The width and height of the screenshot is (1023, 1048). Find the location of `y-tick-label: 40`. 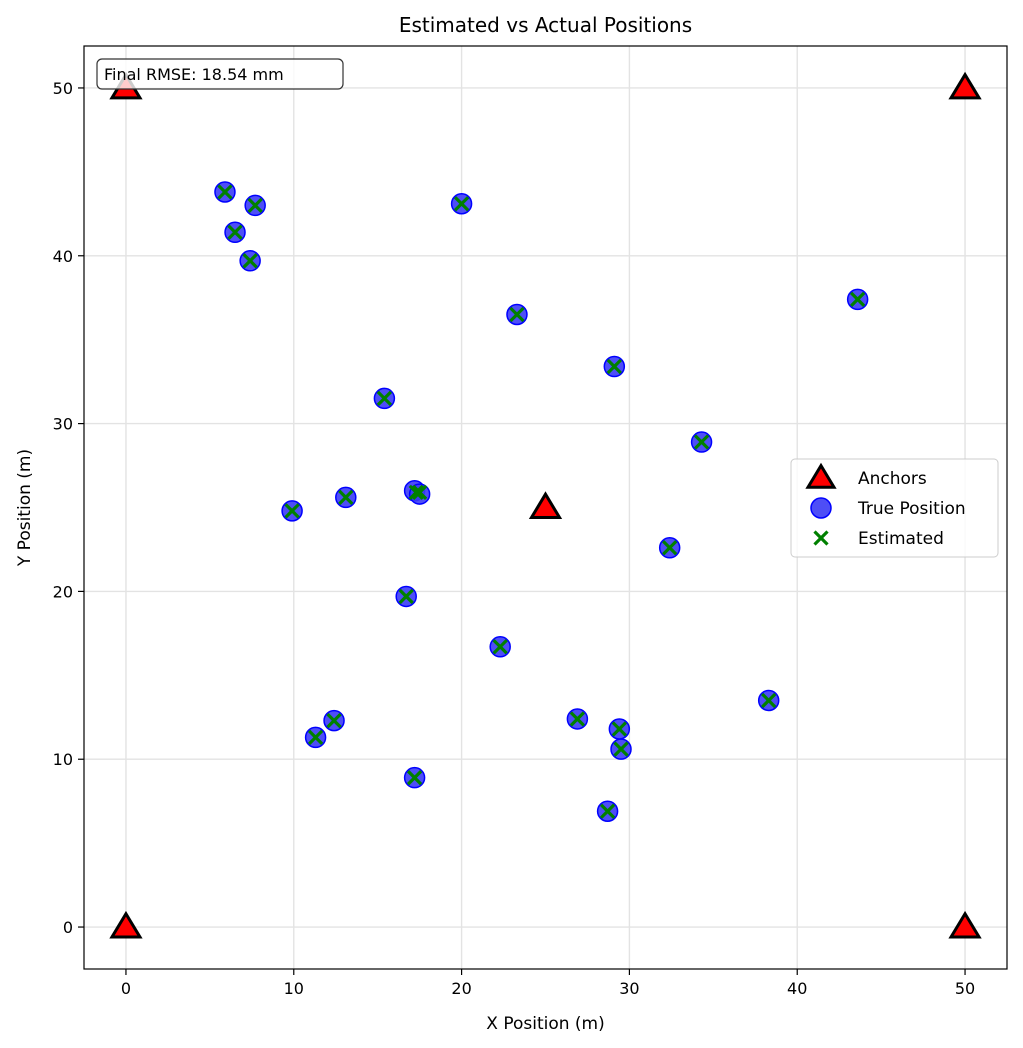

y-tick-label: 40 is located at coordinates (63, 256).